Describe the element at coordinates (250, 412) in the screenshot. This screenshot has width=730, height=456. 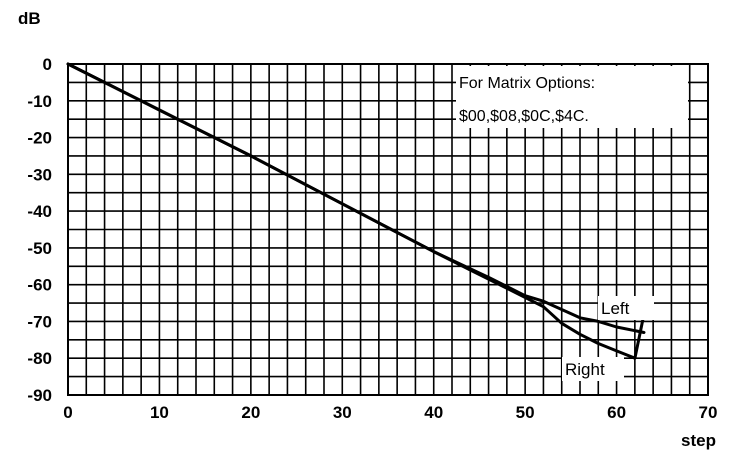
I see `x-tick-label: 20` at that location.